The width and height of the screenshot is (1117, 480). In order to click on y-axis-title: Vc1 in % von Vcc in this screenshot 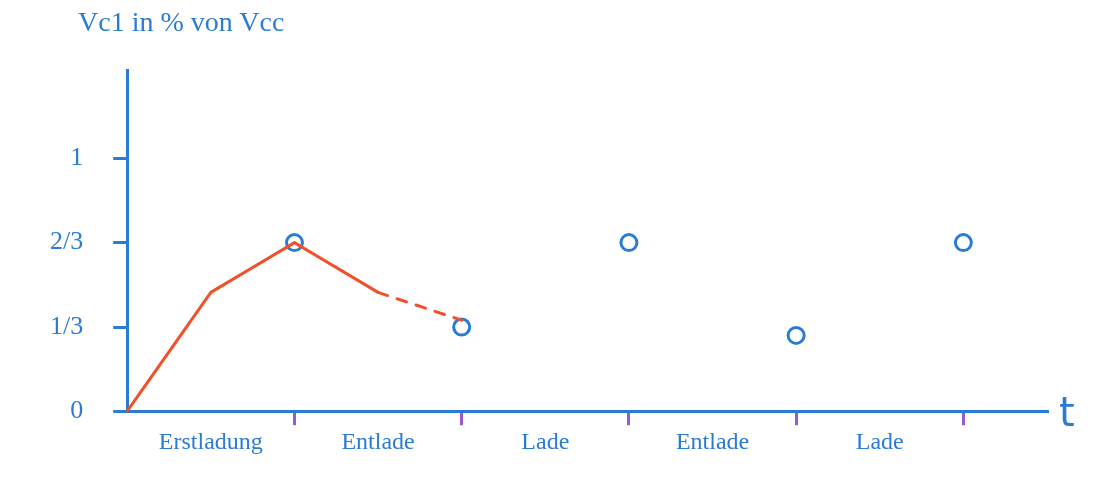, I will do `click(181, 22)`.